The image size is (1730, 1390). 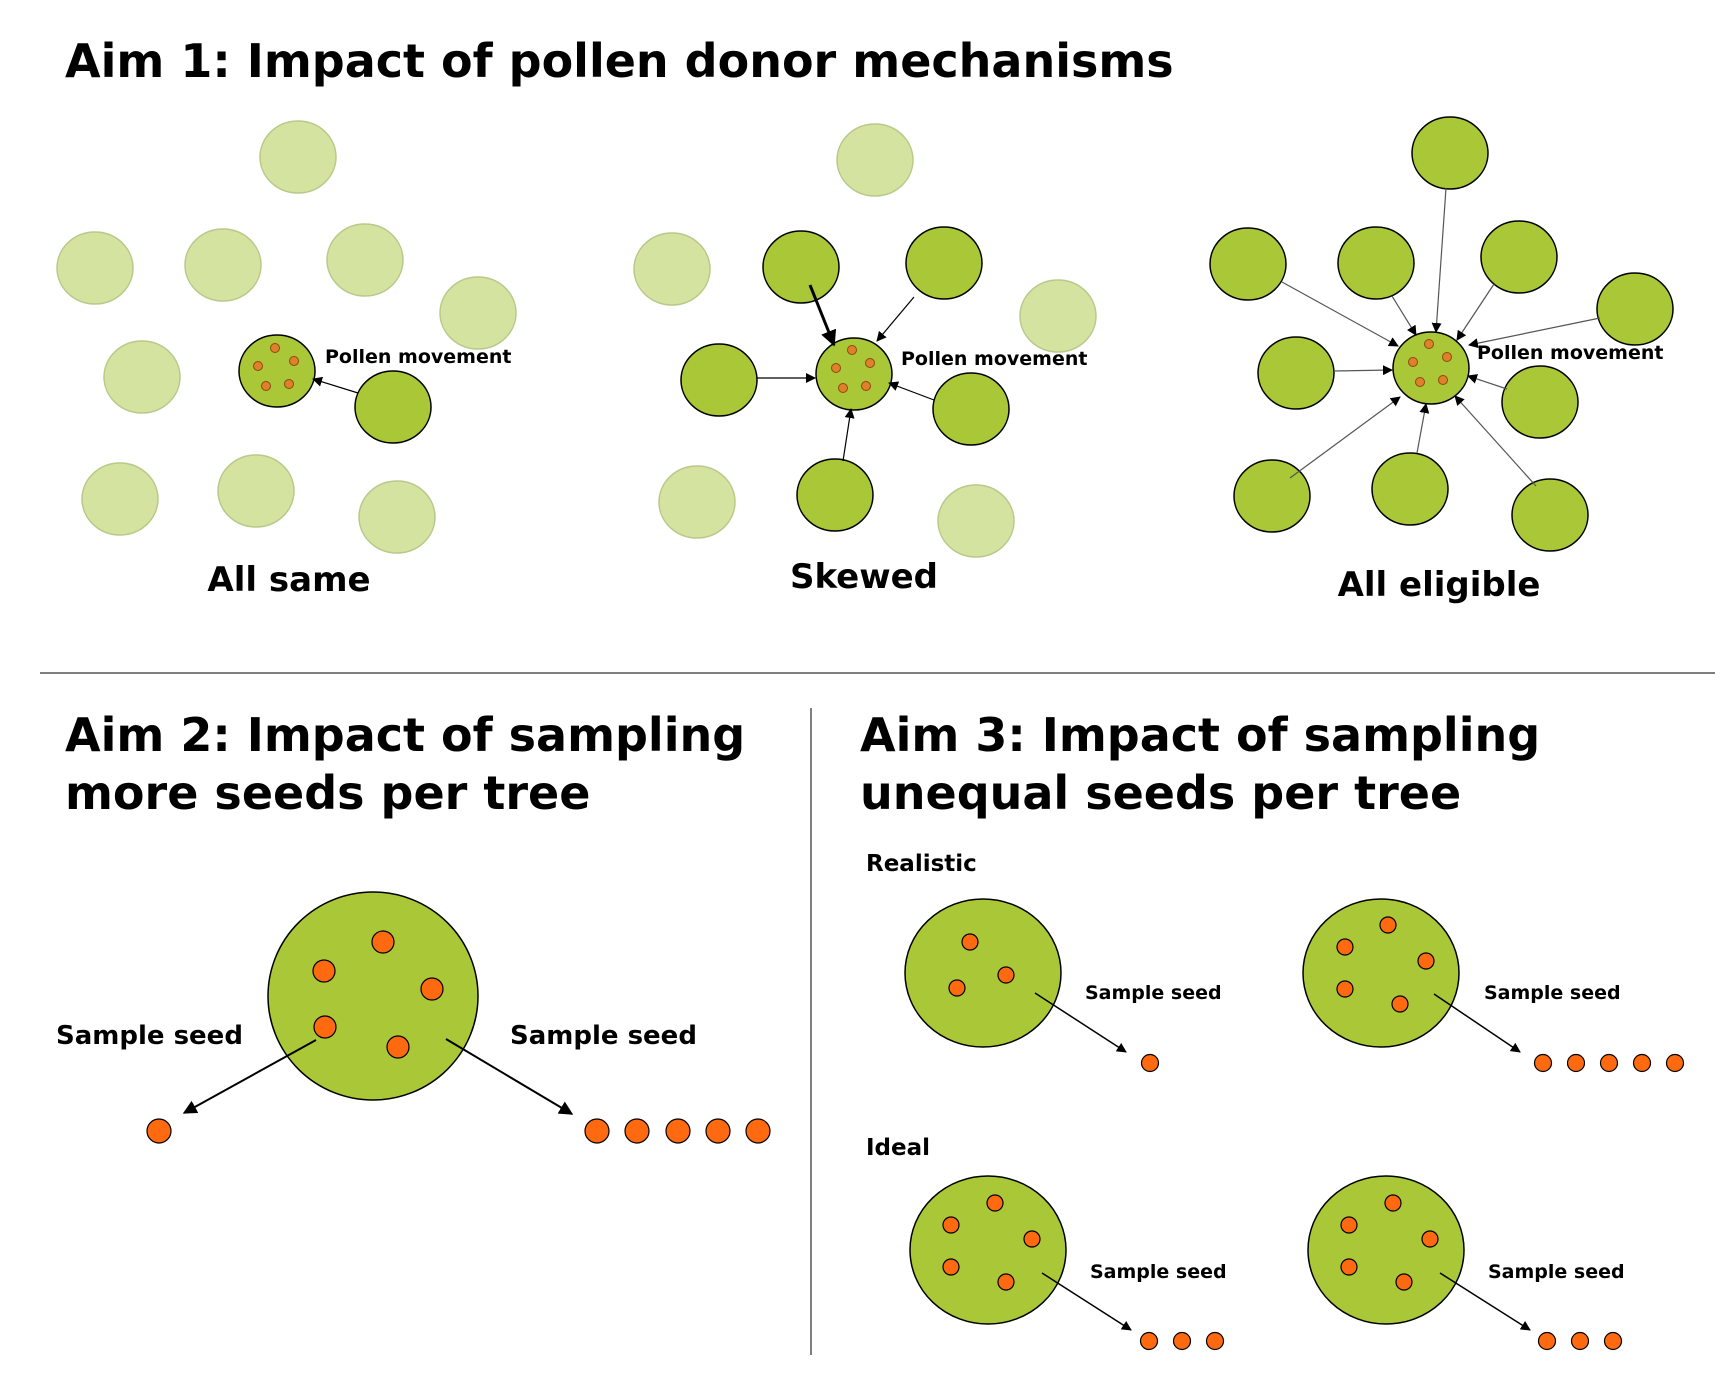 I want to click on pollen-arrow-strong, so click(x=822, y=315).